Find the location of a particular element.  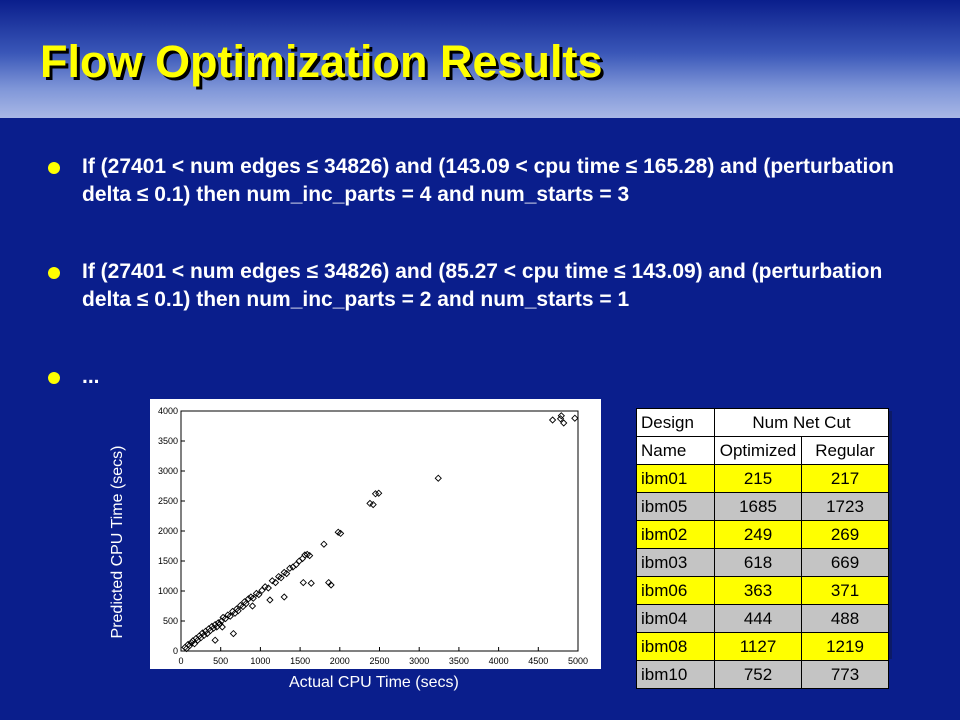

x-tick-label: 5000 is located at coordinates (578, 661).